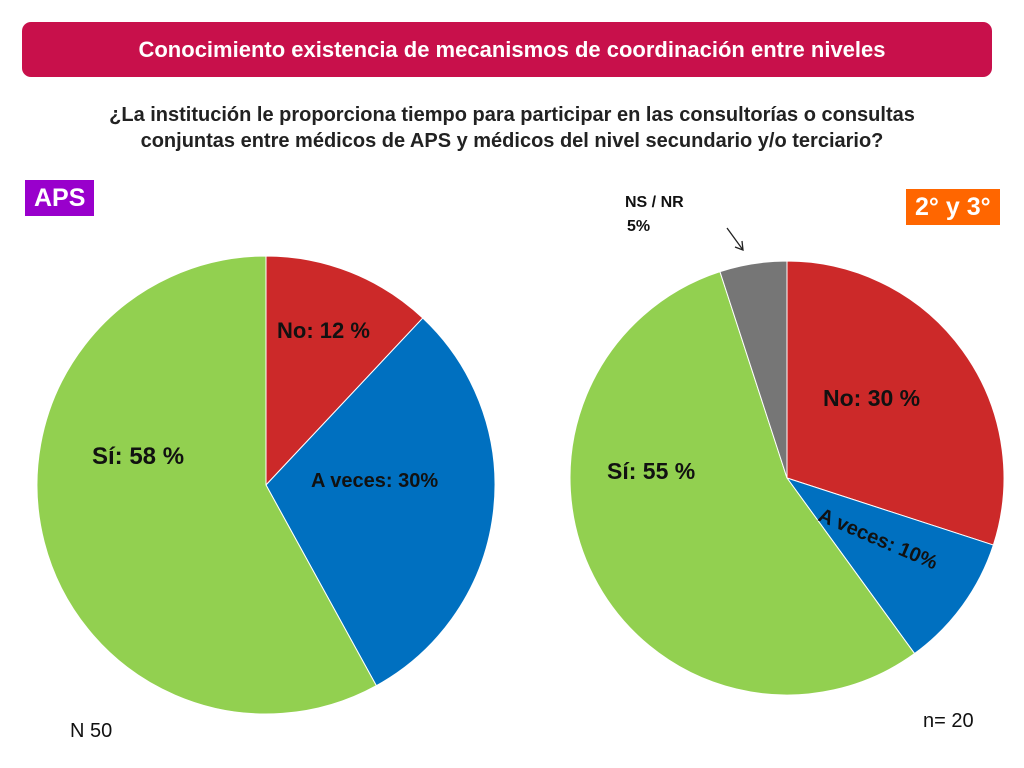 Image resolution: width=1024 pixels, height=768 pixels. I want to click on aps-slice-a-veces, so click(380, 502).